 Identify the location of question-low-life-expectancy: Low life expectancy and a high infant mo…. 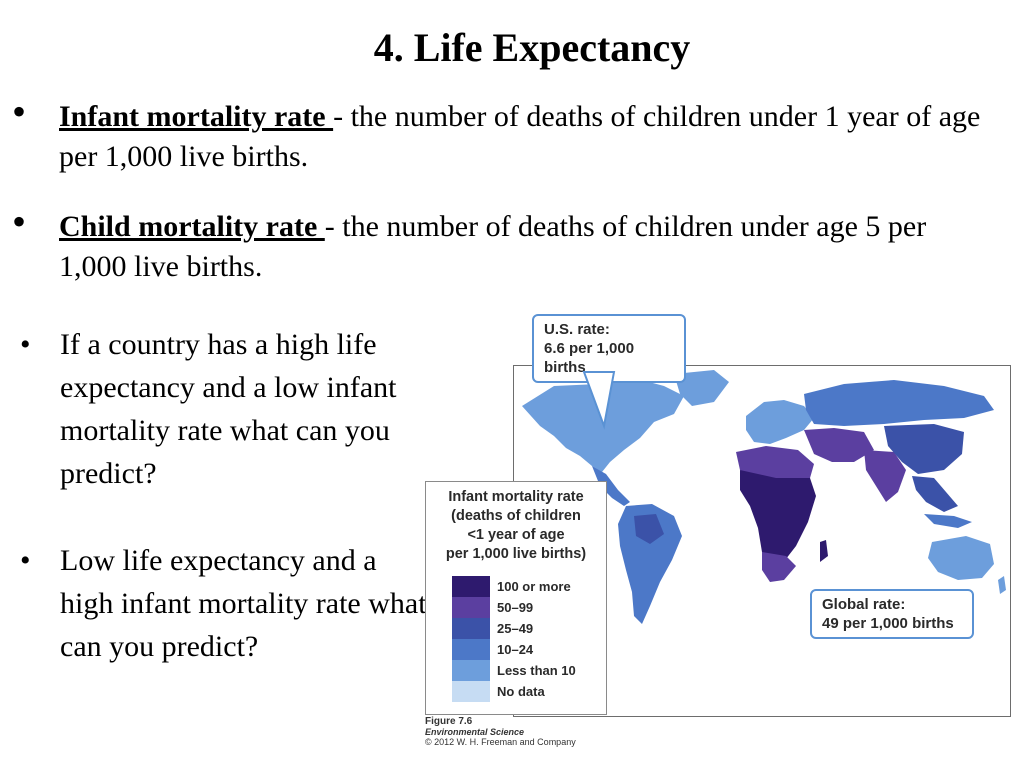
(243, 603).